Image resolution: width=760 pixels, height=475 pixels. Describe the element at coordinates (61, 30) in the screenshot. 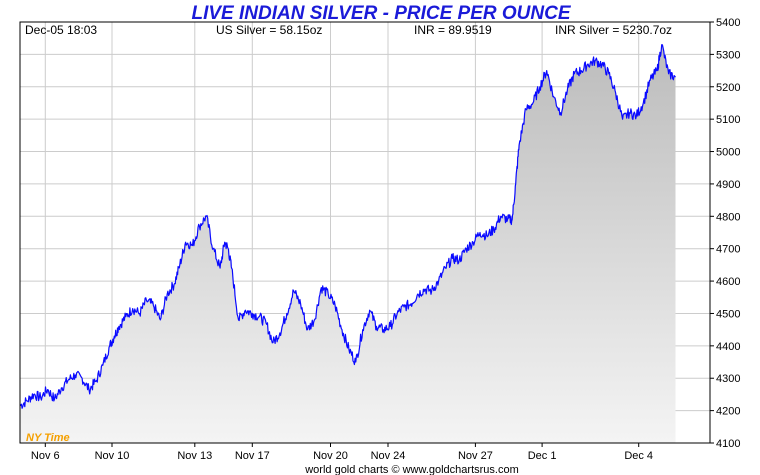

I see `header-datetime: Dec-05 18:03` at that location.